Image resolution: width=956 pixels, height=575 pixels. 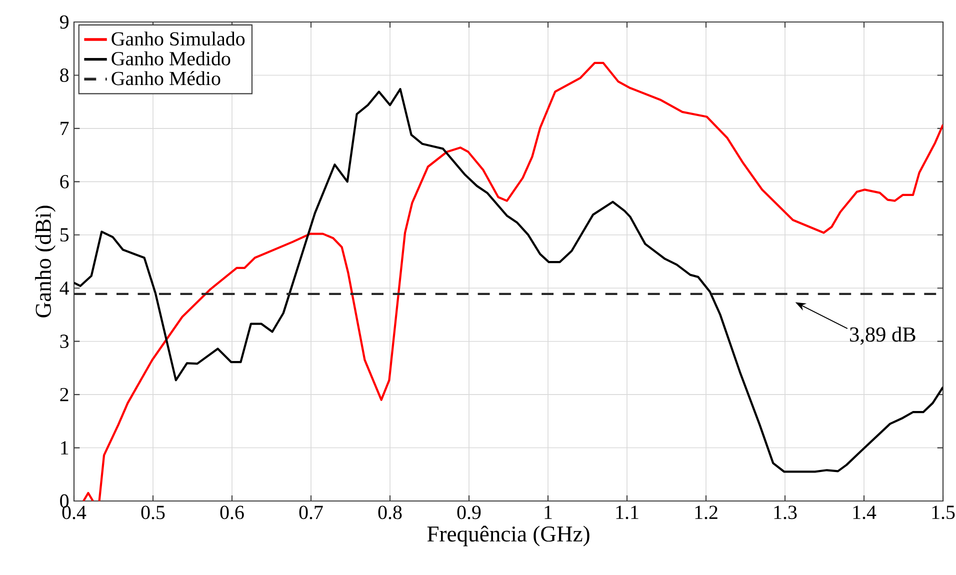 What do you see at coordinates (171, 58) in the screenshot?
I see `legend-label: Ganho Medido` at bounding box center [171, 58].